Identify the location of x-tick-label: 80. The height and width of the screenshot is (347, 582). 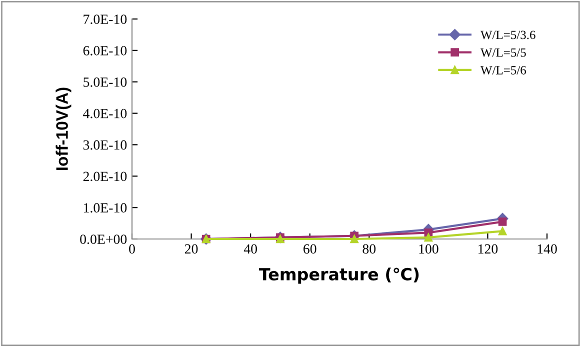
(369, 249).